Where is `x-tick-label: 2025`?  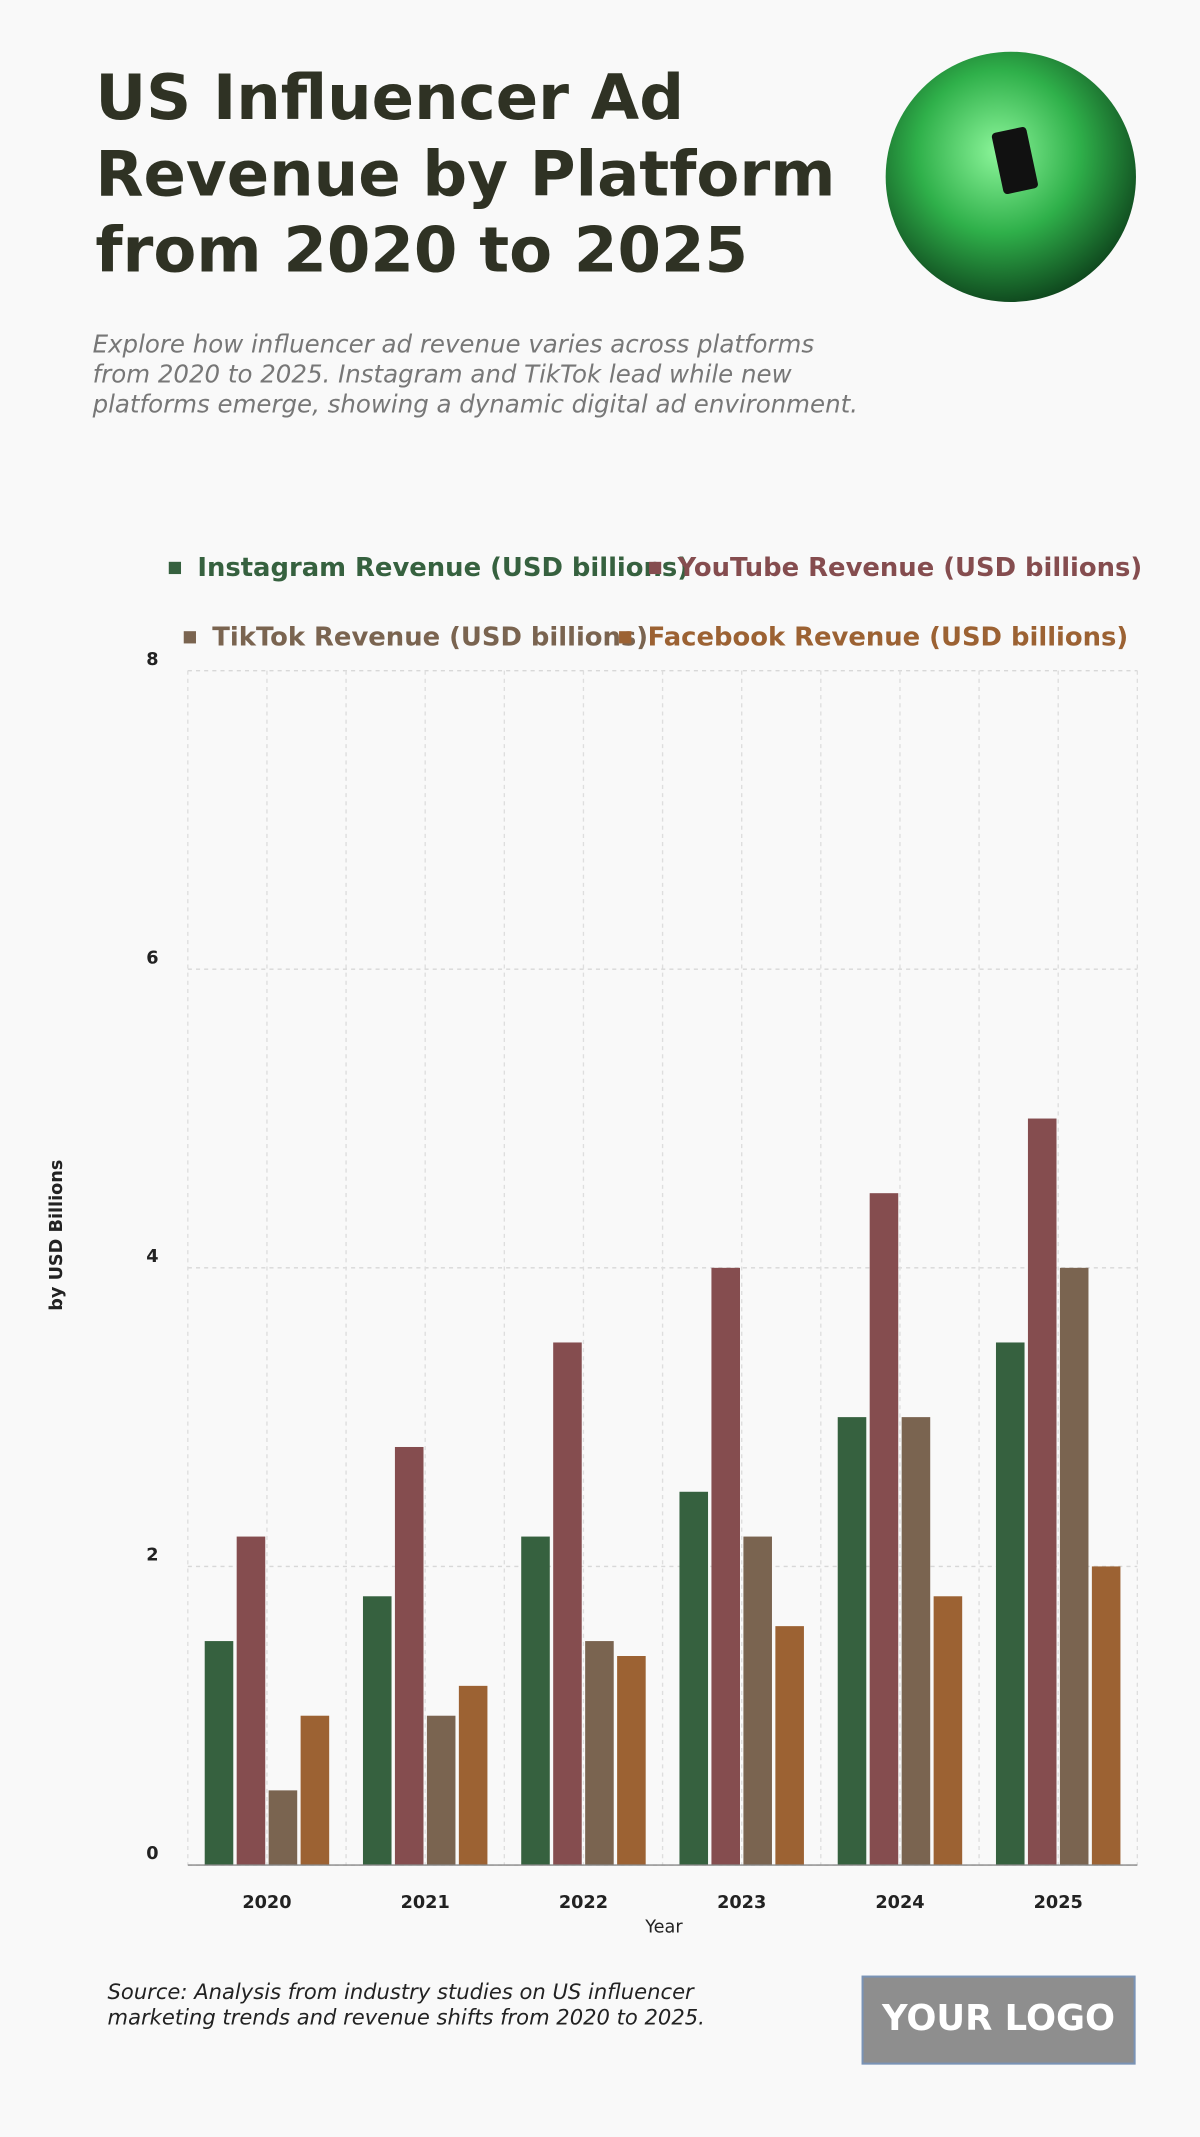
x-tick-label: 2025 is located at coordinates (1058, 1903).